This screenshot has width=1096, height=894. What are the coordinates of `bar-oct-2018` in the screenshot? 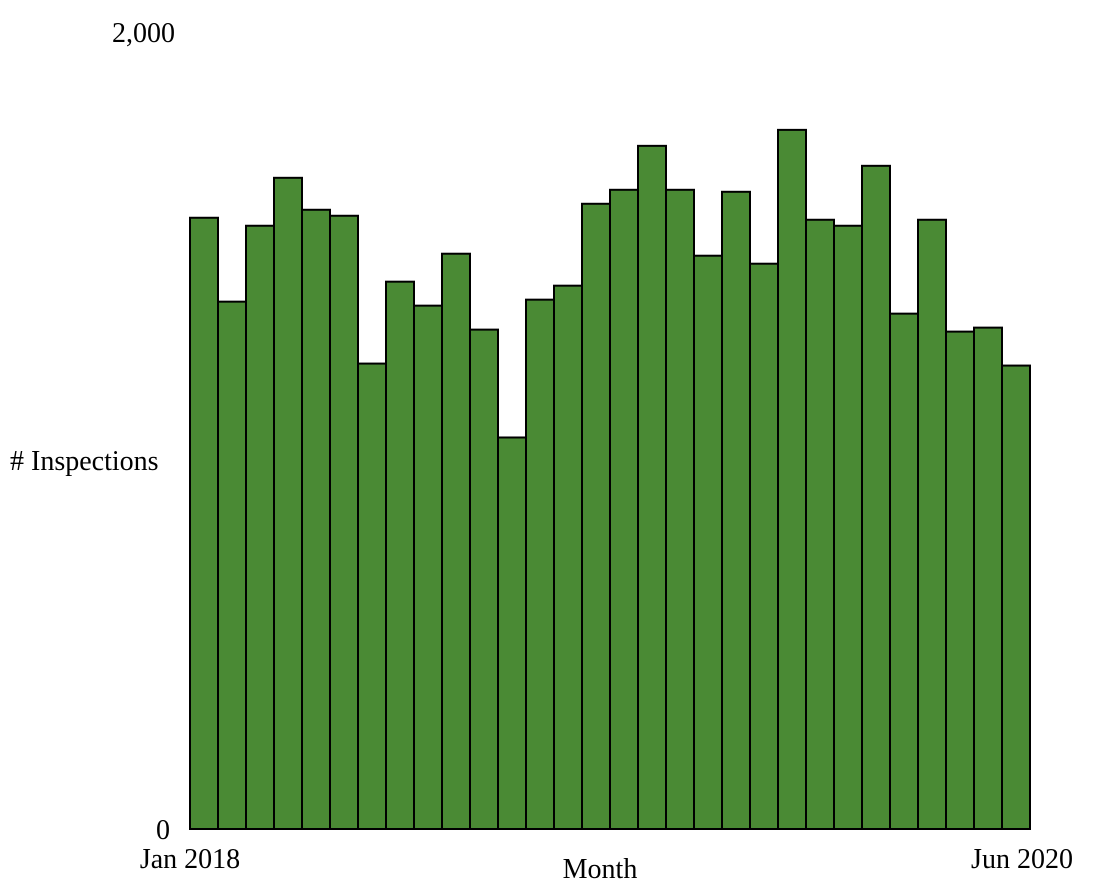 It's located at (456, 541).